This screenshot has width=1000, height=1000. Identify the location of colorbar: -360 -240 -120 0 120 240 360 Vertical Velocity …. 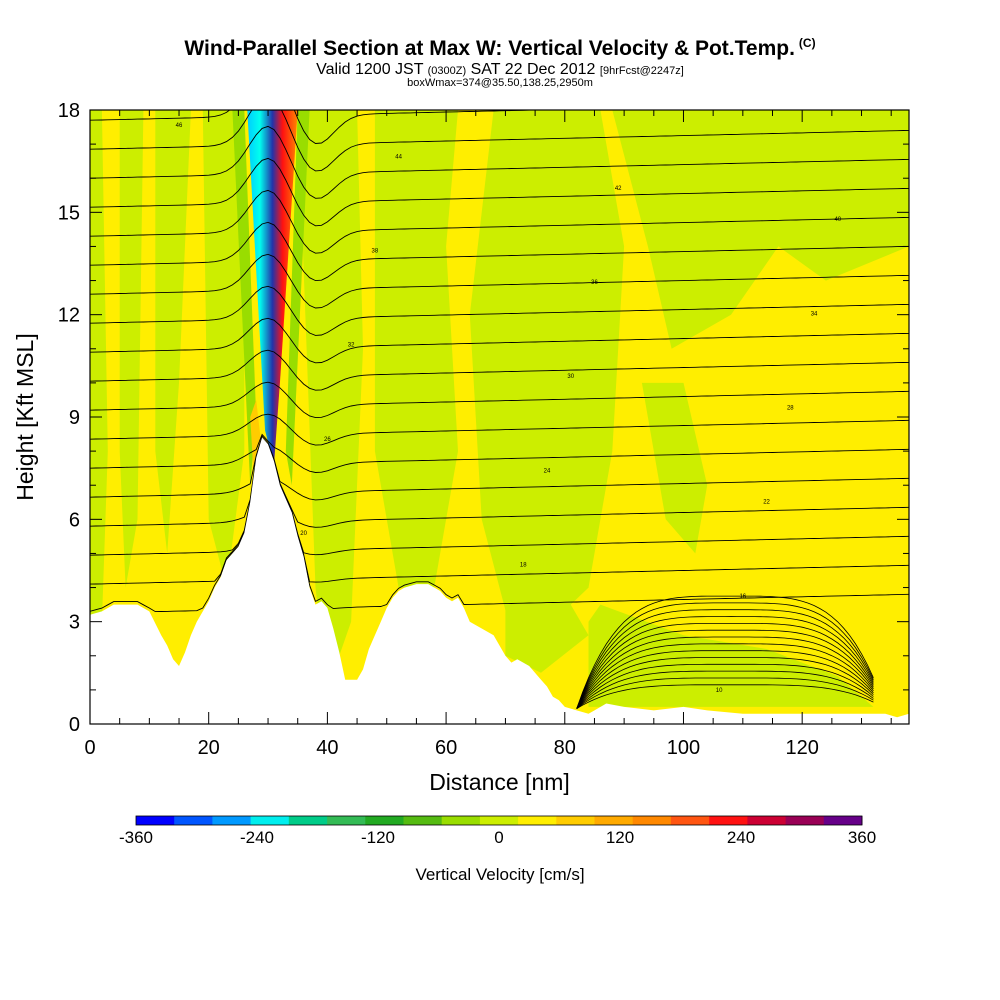
(497, 849).